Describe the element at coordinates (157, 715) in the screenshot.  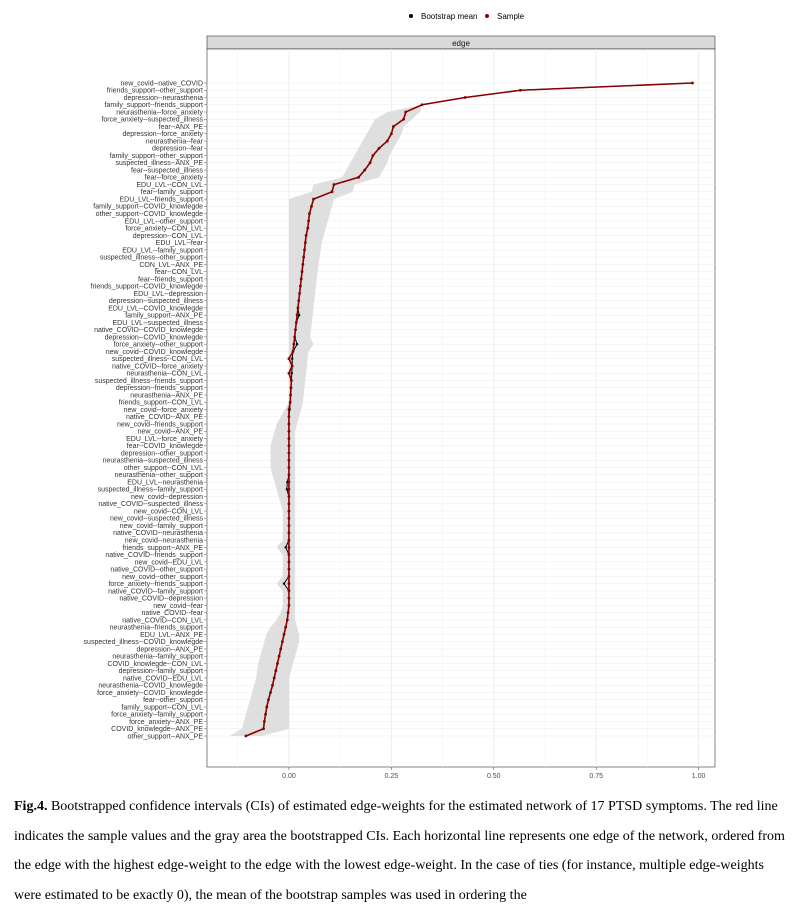
I see `y-tick-label: force_anxiety--family_support` at that location.